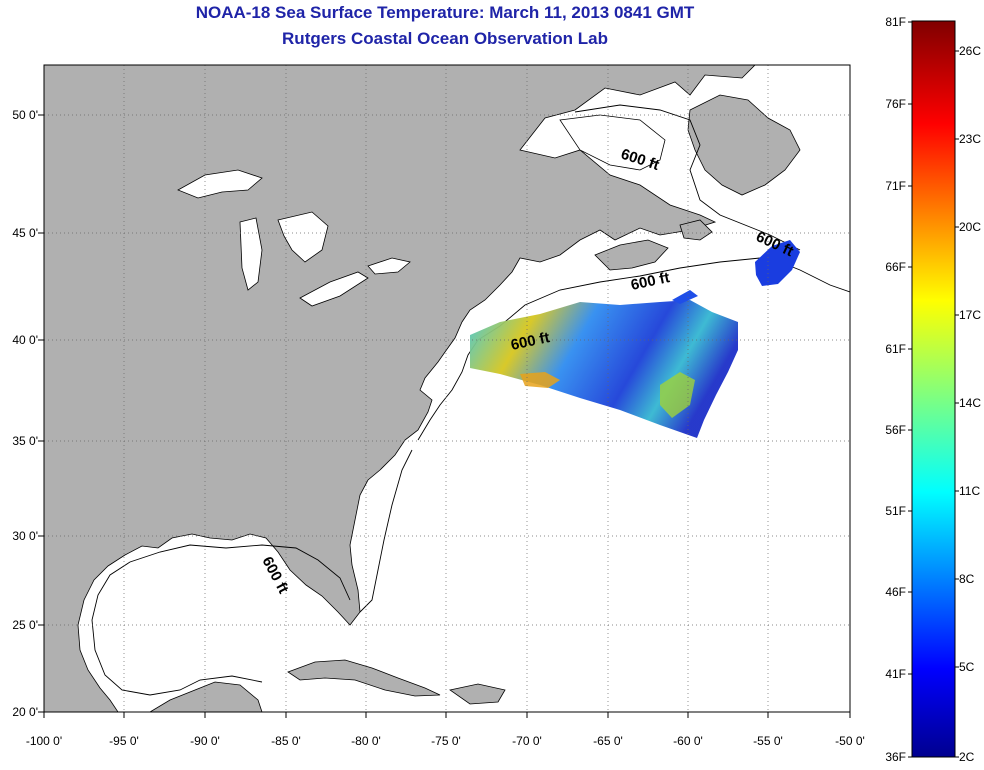 The width and height of the screenshot is (984, 770). I want to click on lon-tick-label: -100 0', so click(44, 741).